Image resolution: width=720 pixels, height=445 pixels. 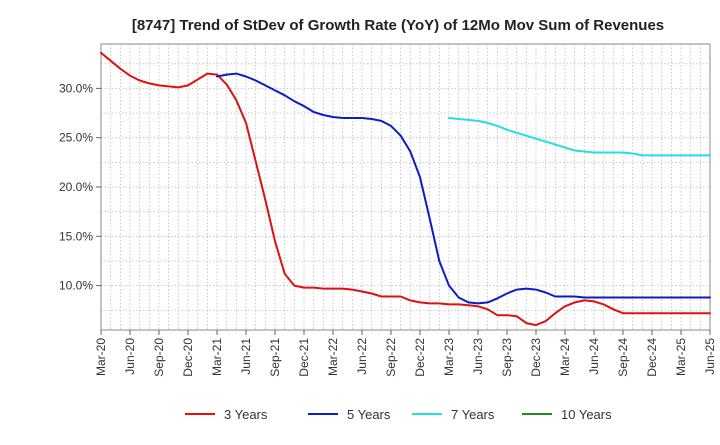 I want to click on x-tick-label: Sep-24, so click(x=623, y=357).